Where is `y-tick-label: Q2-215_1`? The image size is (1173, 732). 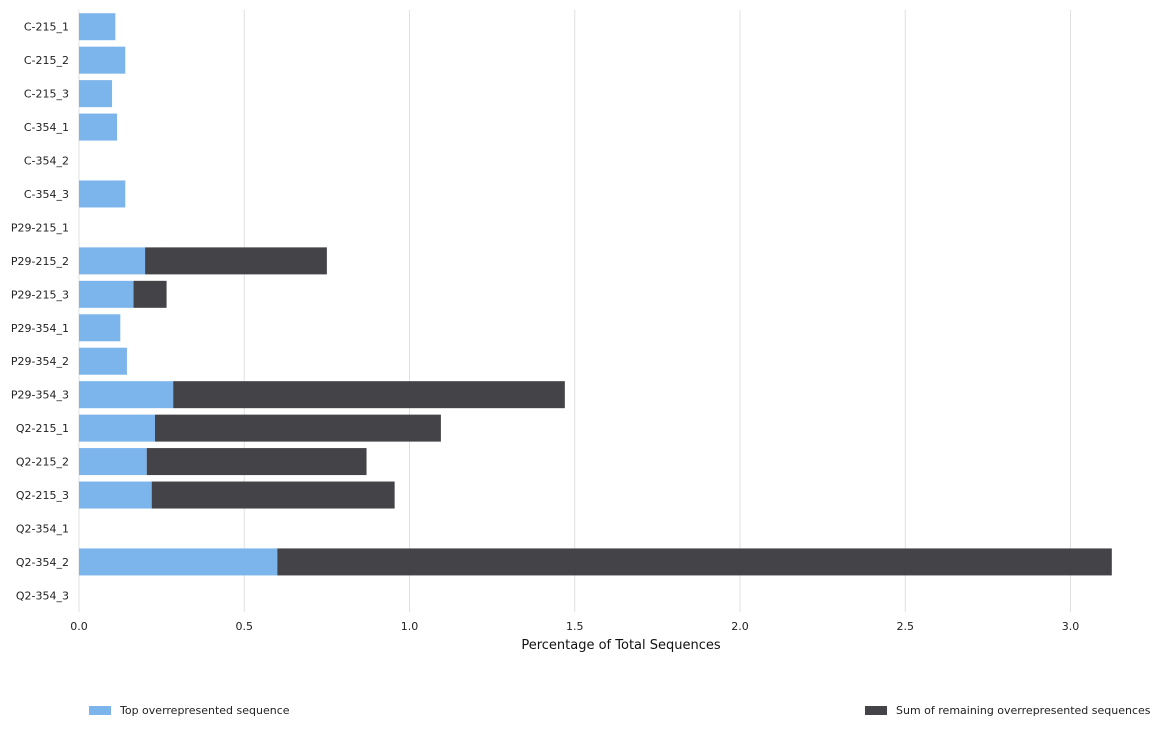 y-tick-label: Q2-215_1 is located at coordinates (42, 428).